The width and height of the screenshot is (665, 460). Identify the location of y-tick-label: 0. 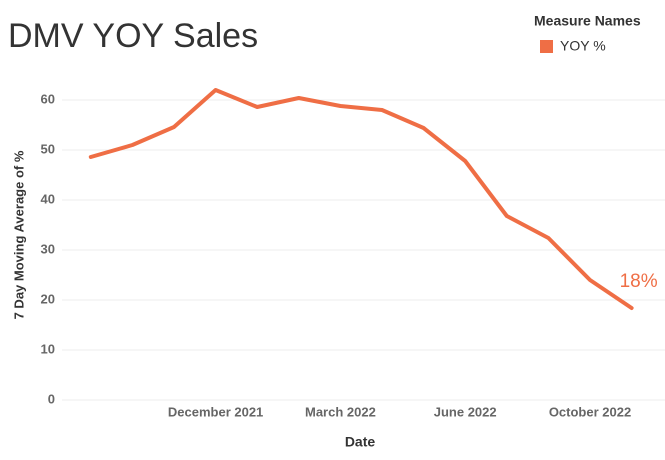
(51, 398).